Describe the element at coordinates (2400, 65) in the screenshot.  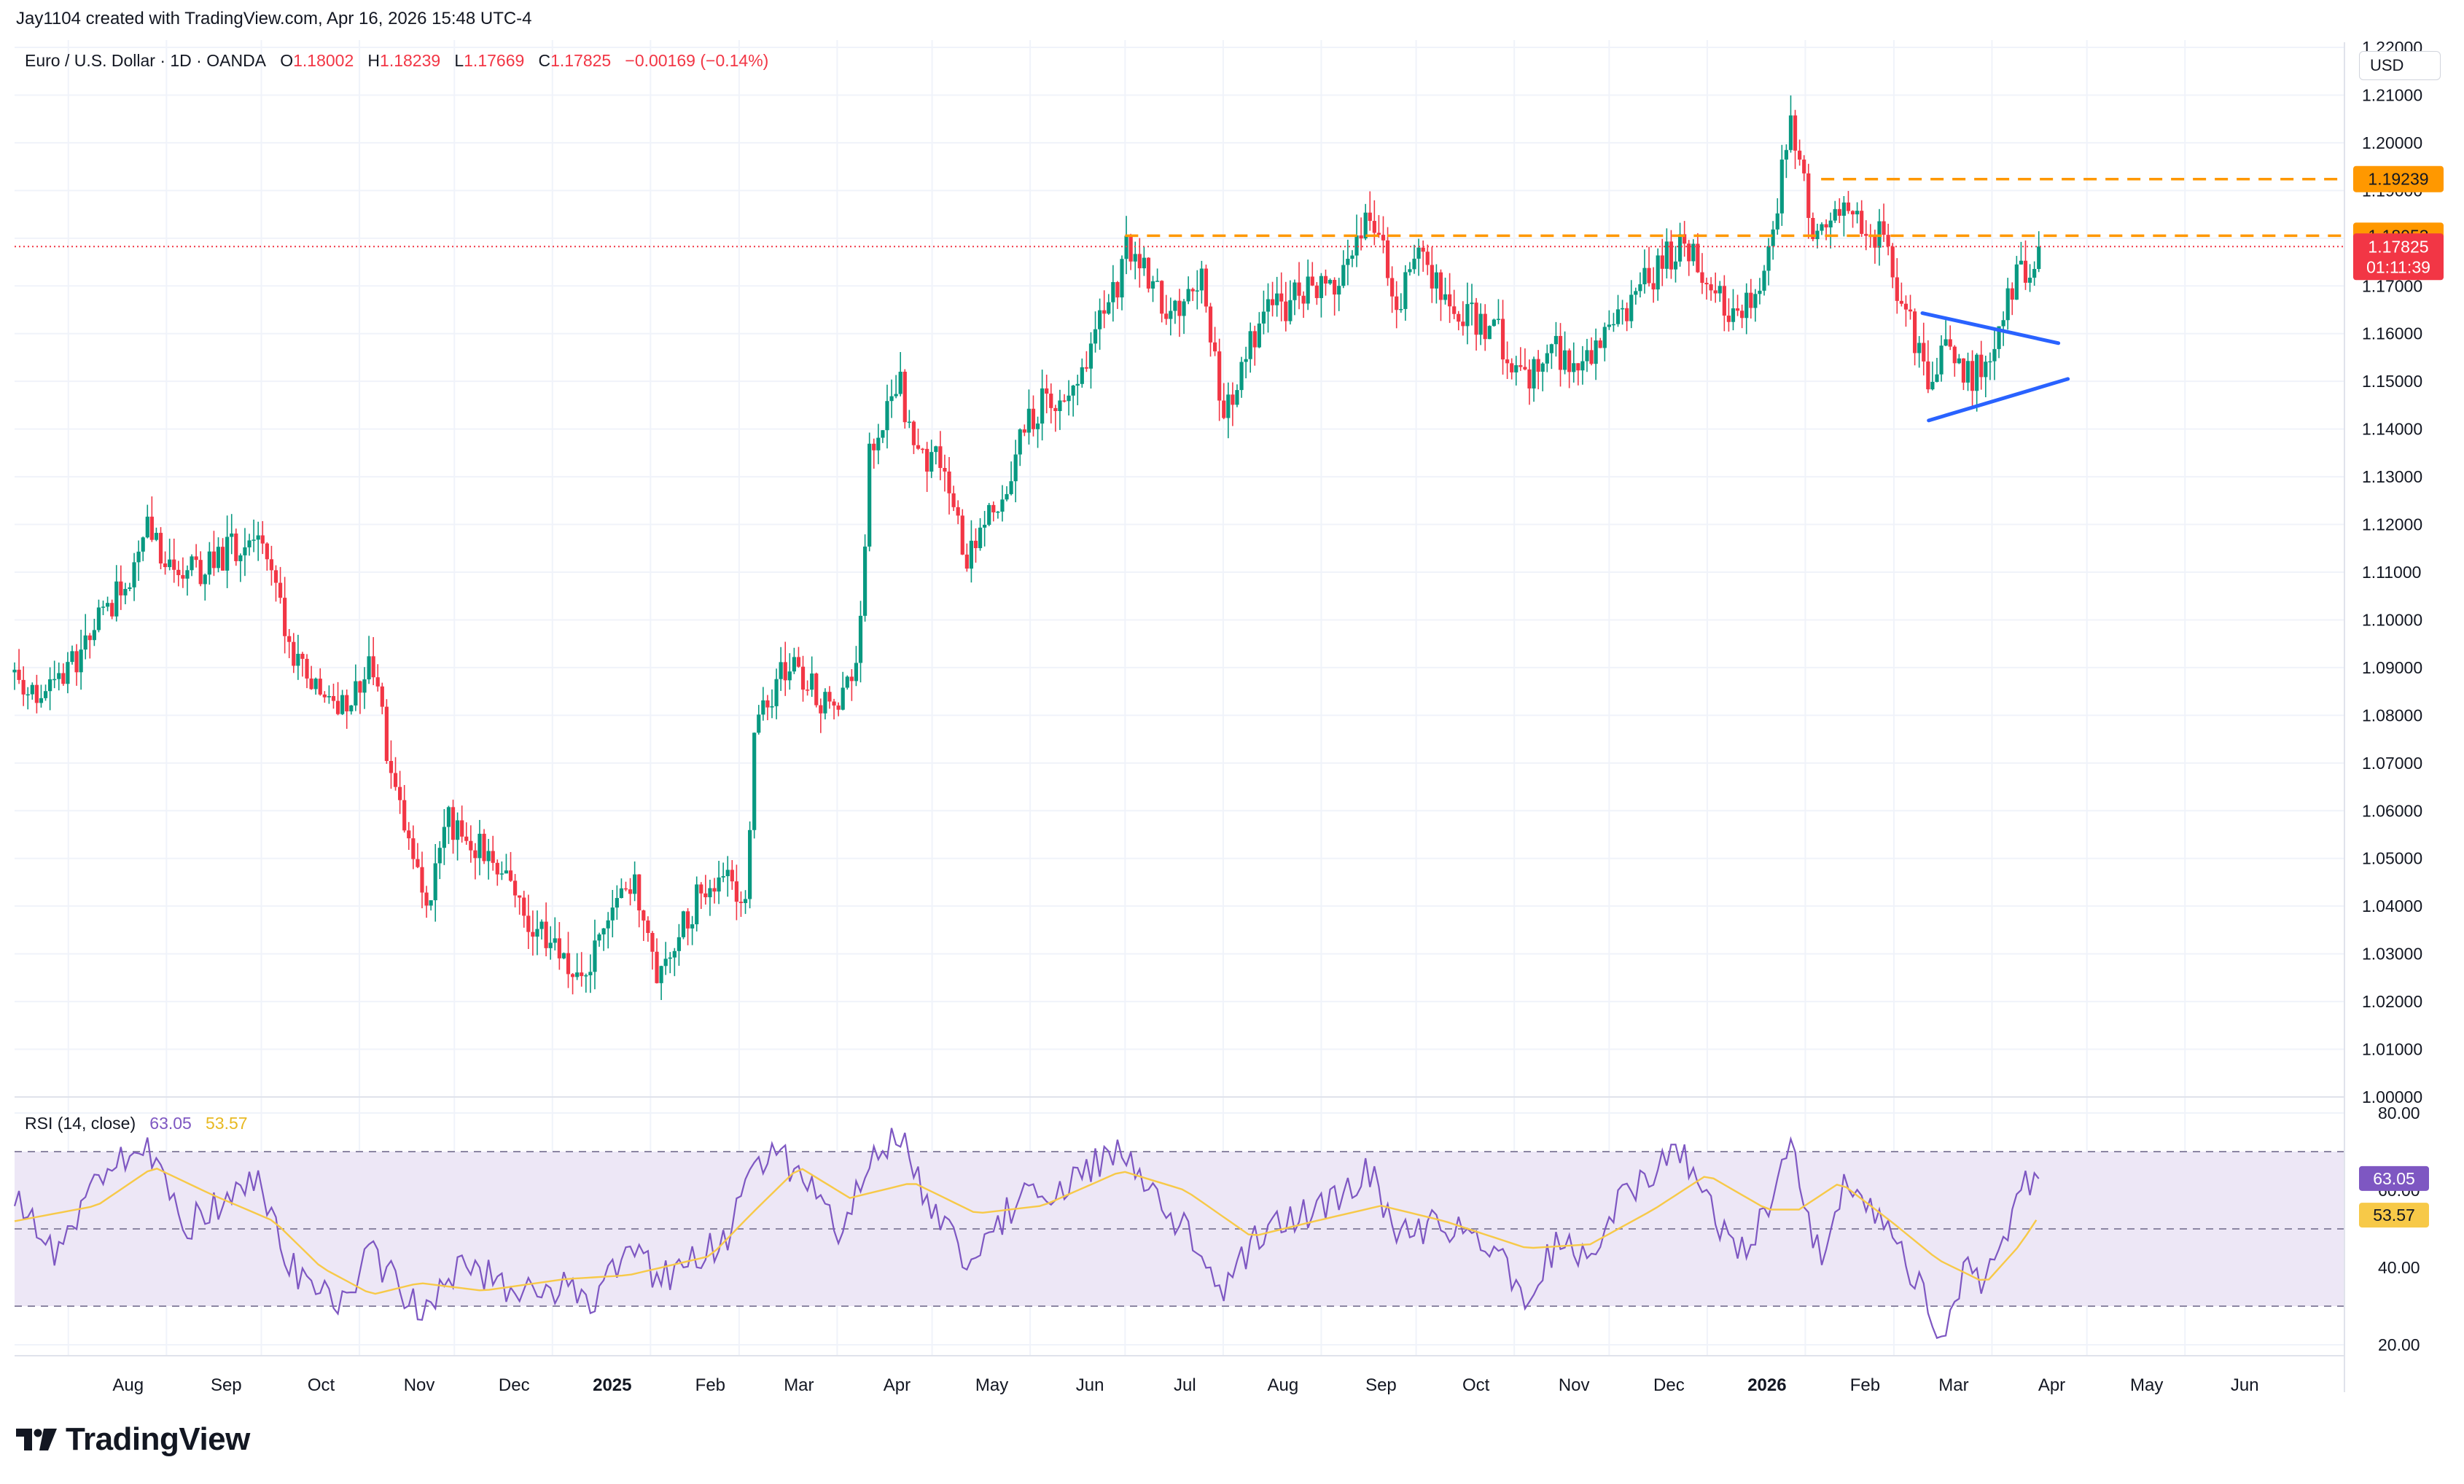
I see `currency-button: USD` at that location.